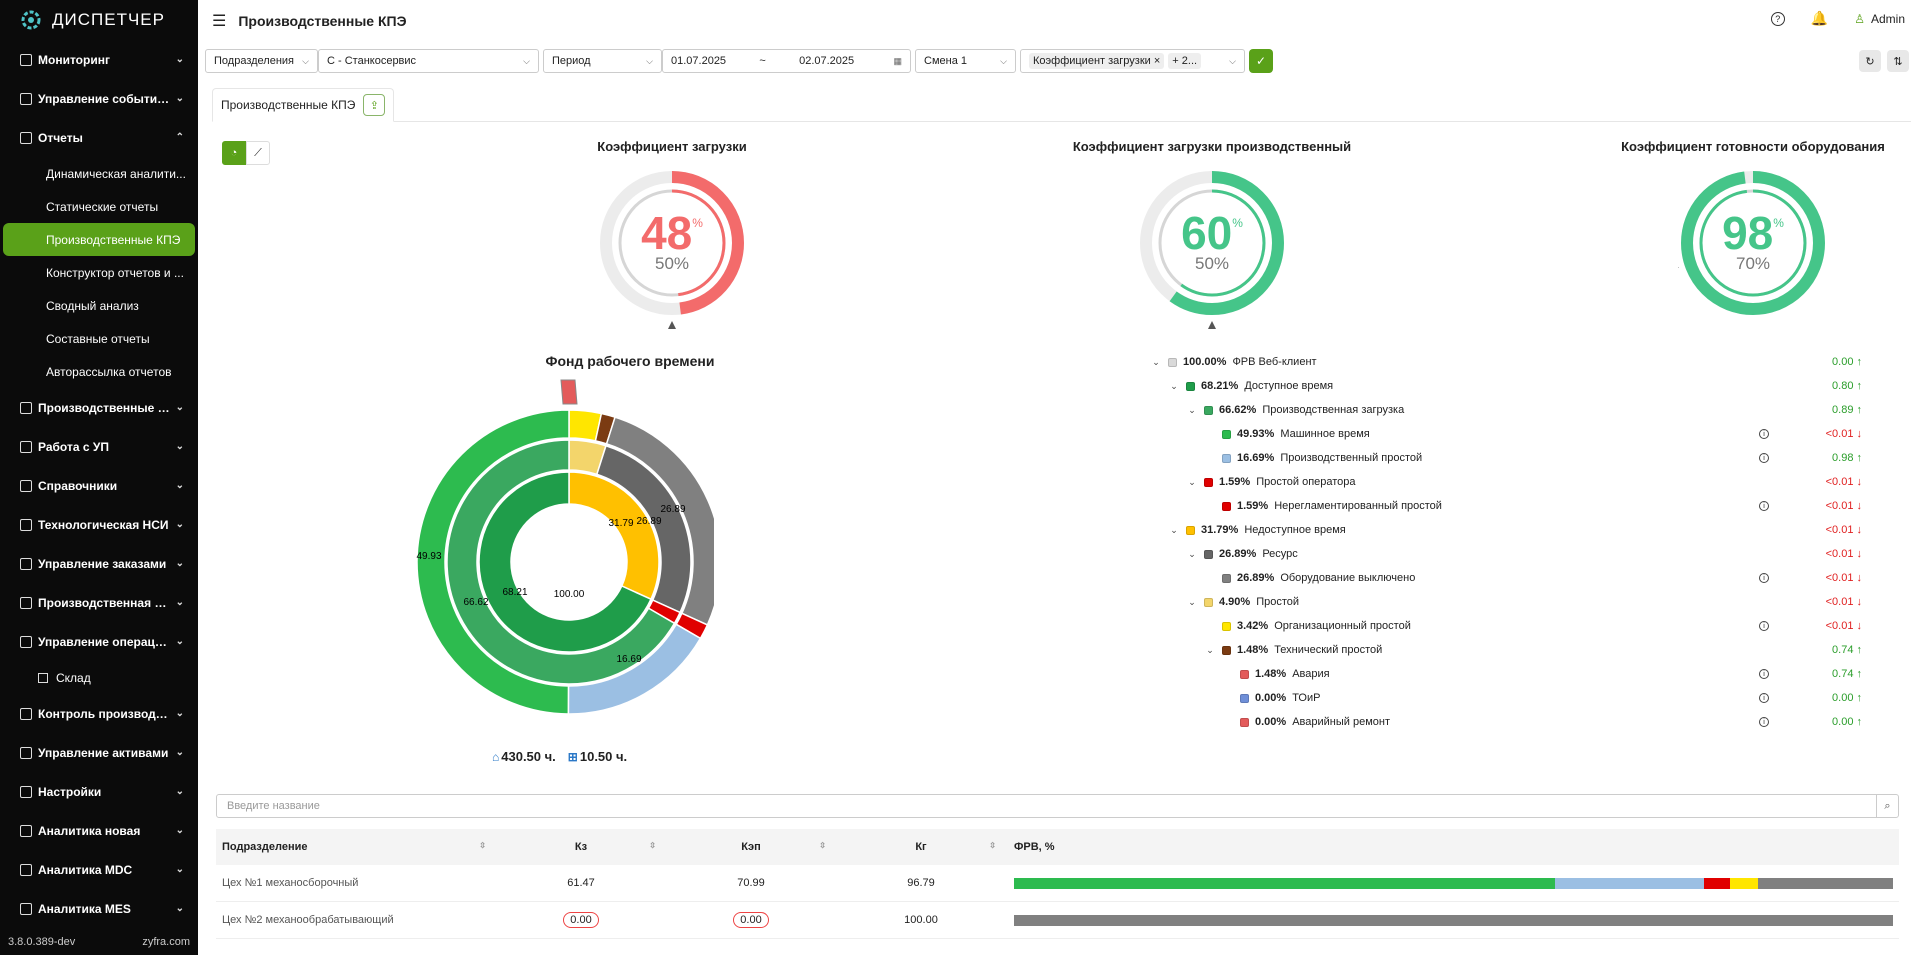  Describe the element at coordinates (234, 153) in the screenshot. I see `pie-view-button: ◔` at that location.